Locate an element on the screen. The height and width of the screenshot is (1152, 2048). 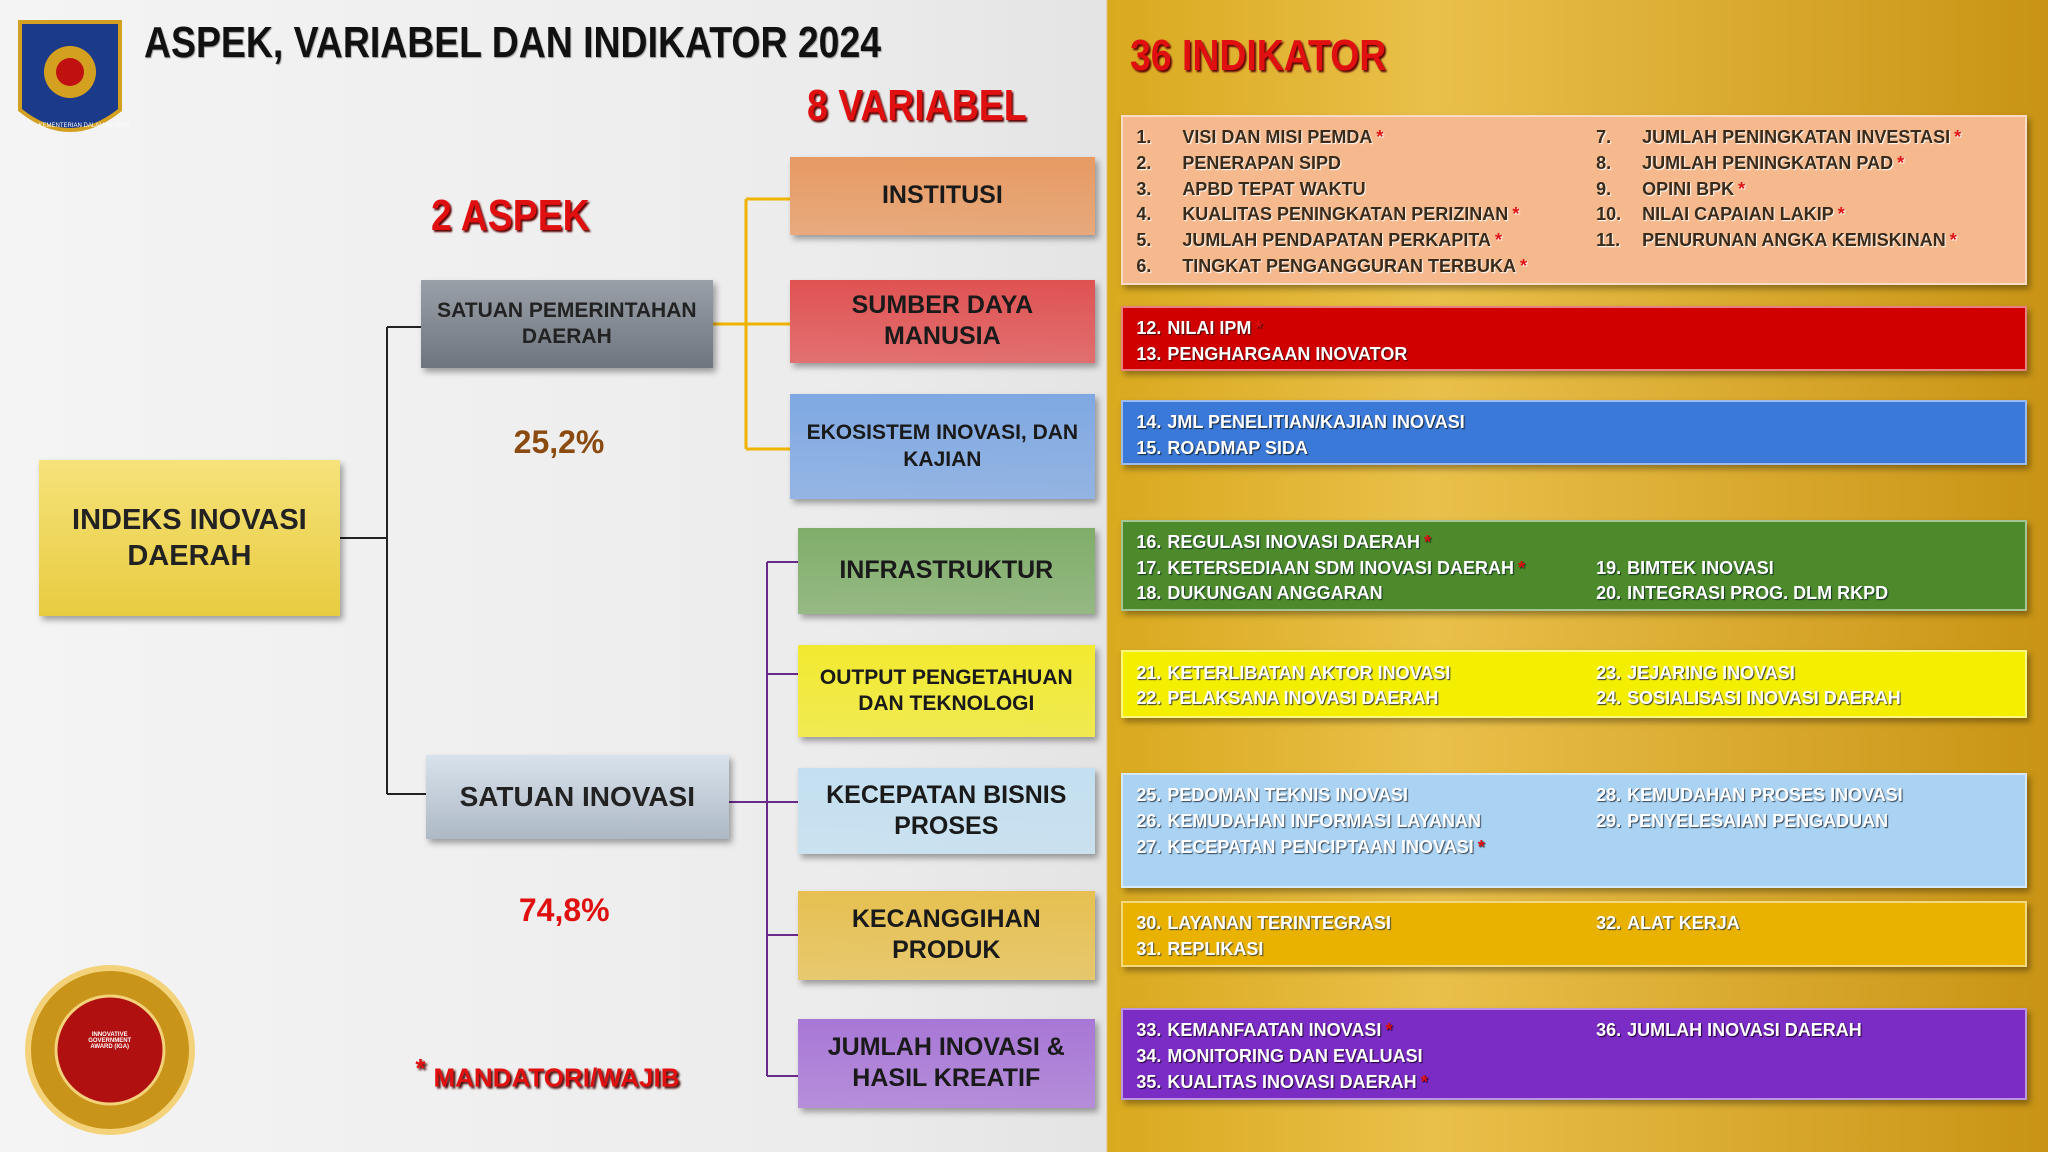
indicator-number: 28. is located at coordinates (1609, 795).